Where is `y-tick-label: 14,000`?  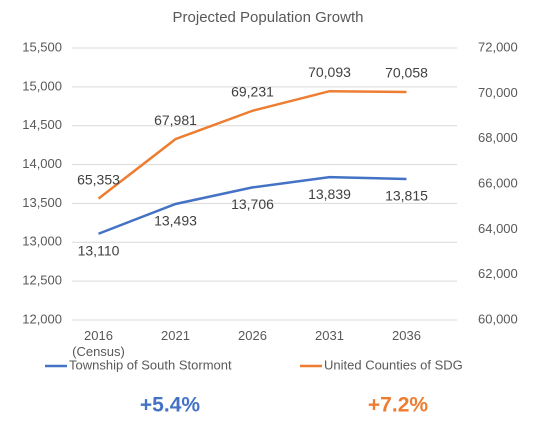 y-tick-label: 14,000 is located at coordinates (42, 163).